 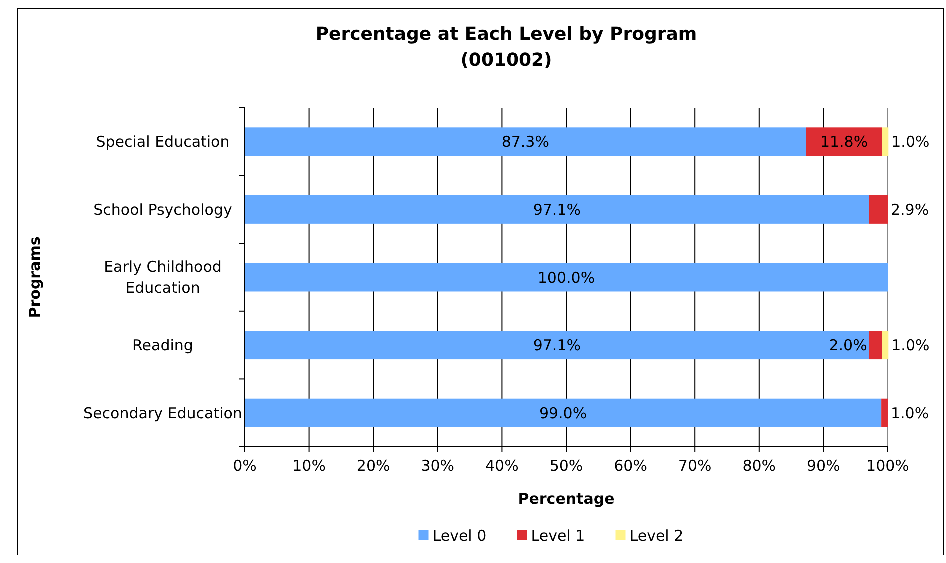 I want to click on data-label: 100.0%, so click(x=567, y=277).